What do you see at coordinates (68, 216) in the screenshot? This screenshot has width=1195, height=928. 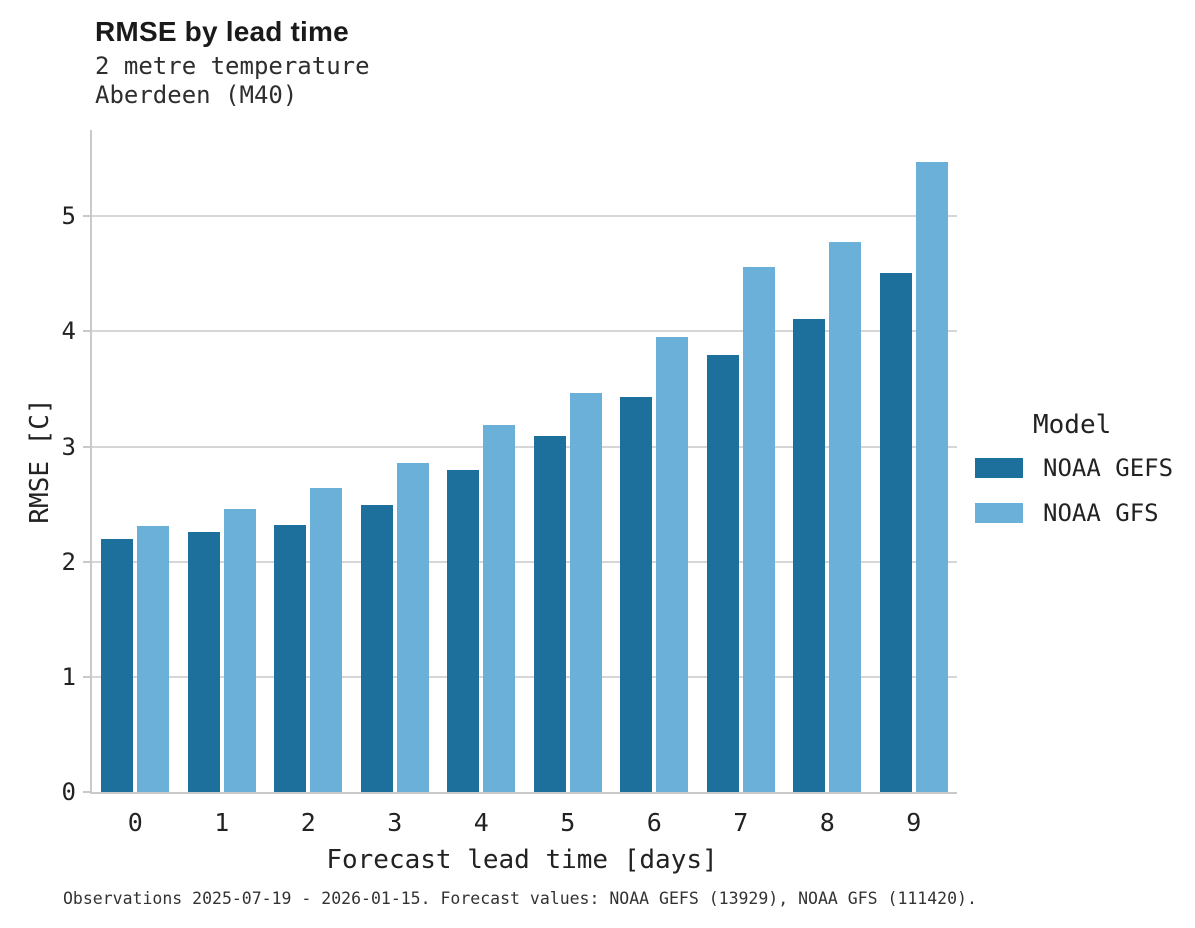 I see `y-tick-label-5: 5` at bounding box center [68, 216].